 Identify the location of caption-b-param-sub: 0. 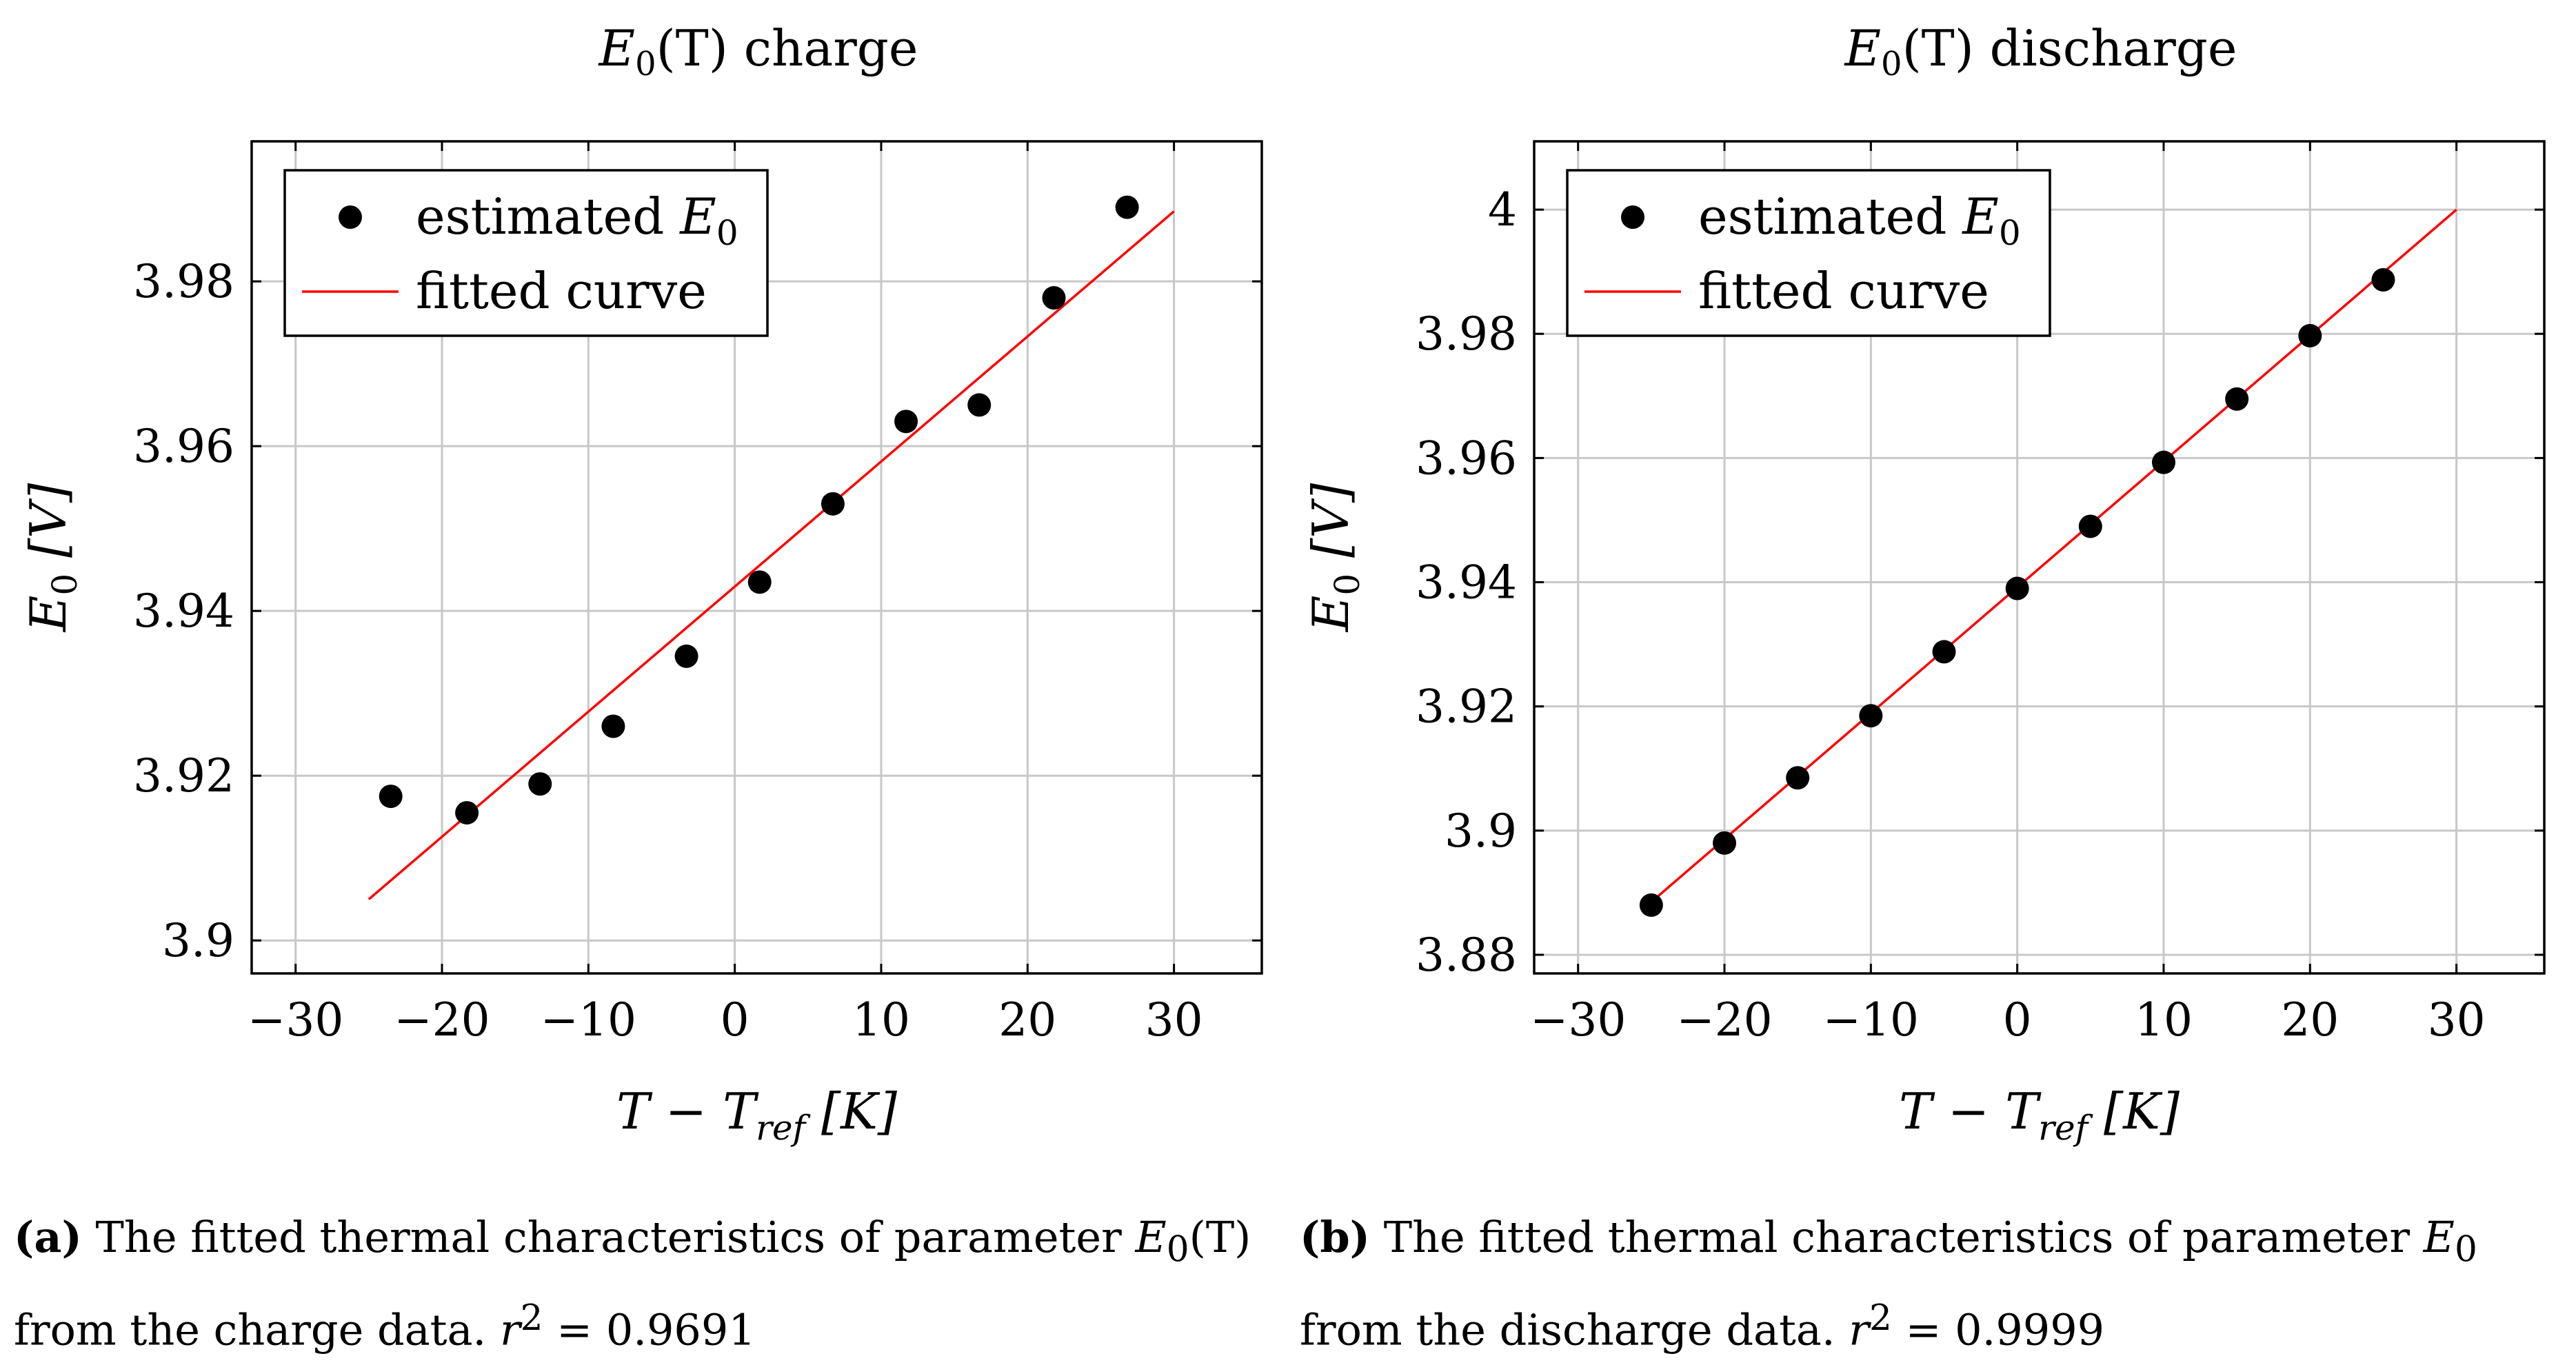
(2465, 1249).